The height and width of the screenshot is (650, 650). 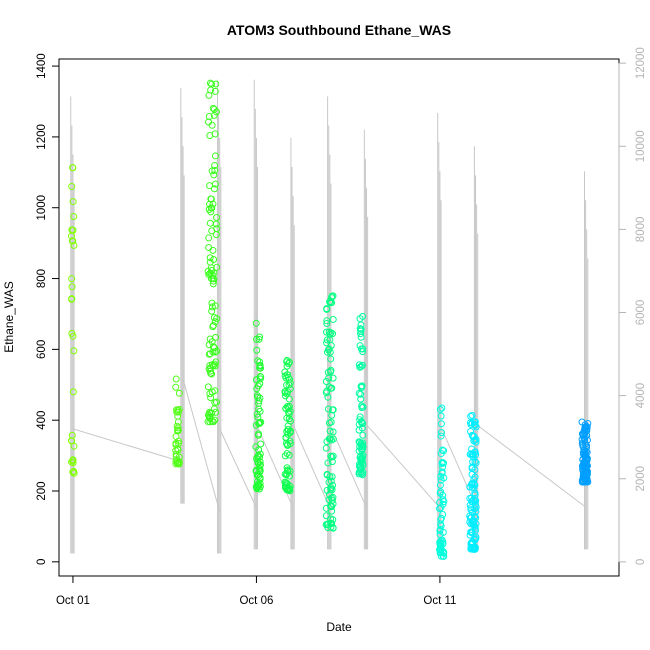 I want to click on x-axis-label: Date, so click(x=339, y=627).